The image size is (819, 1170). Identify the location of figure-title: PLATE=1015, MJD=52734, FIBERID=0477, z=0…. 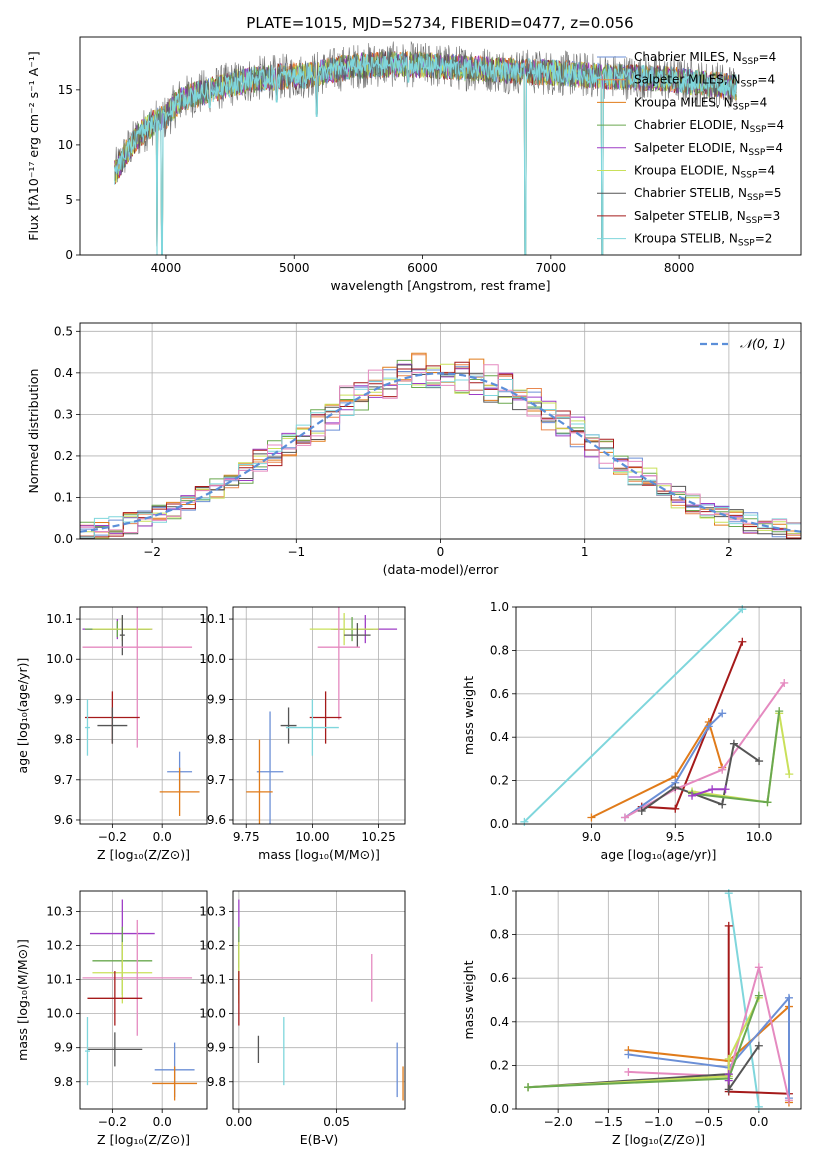
(439, 23).